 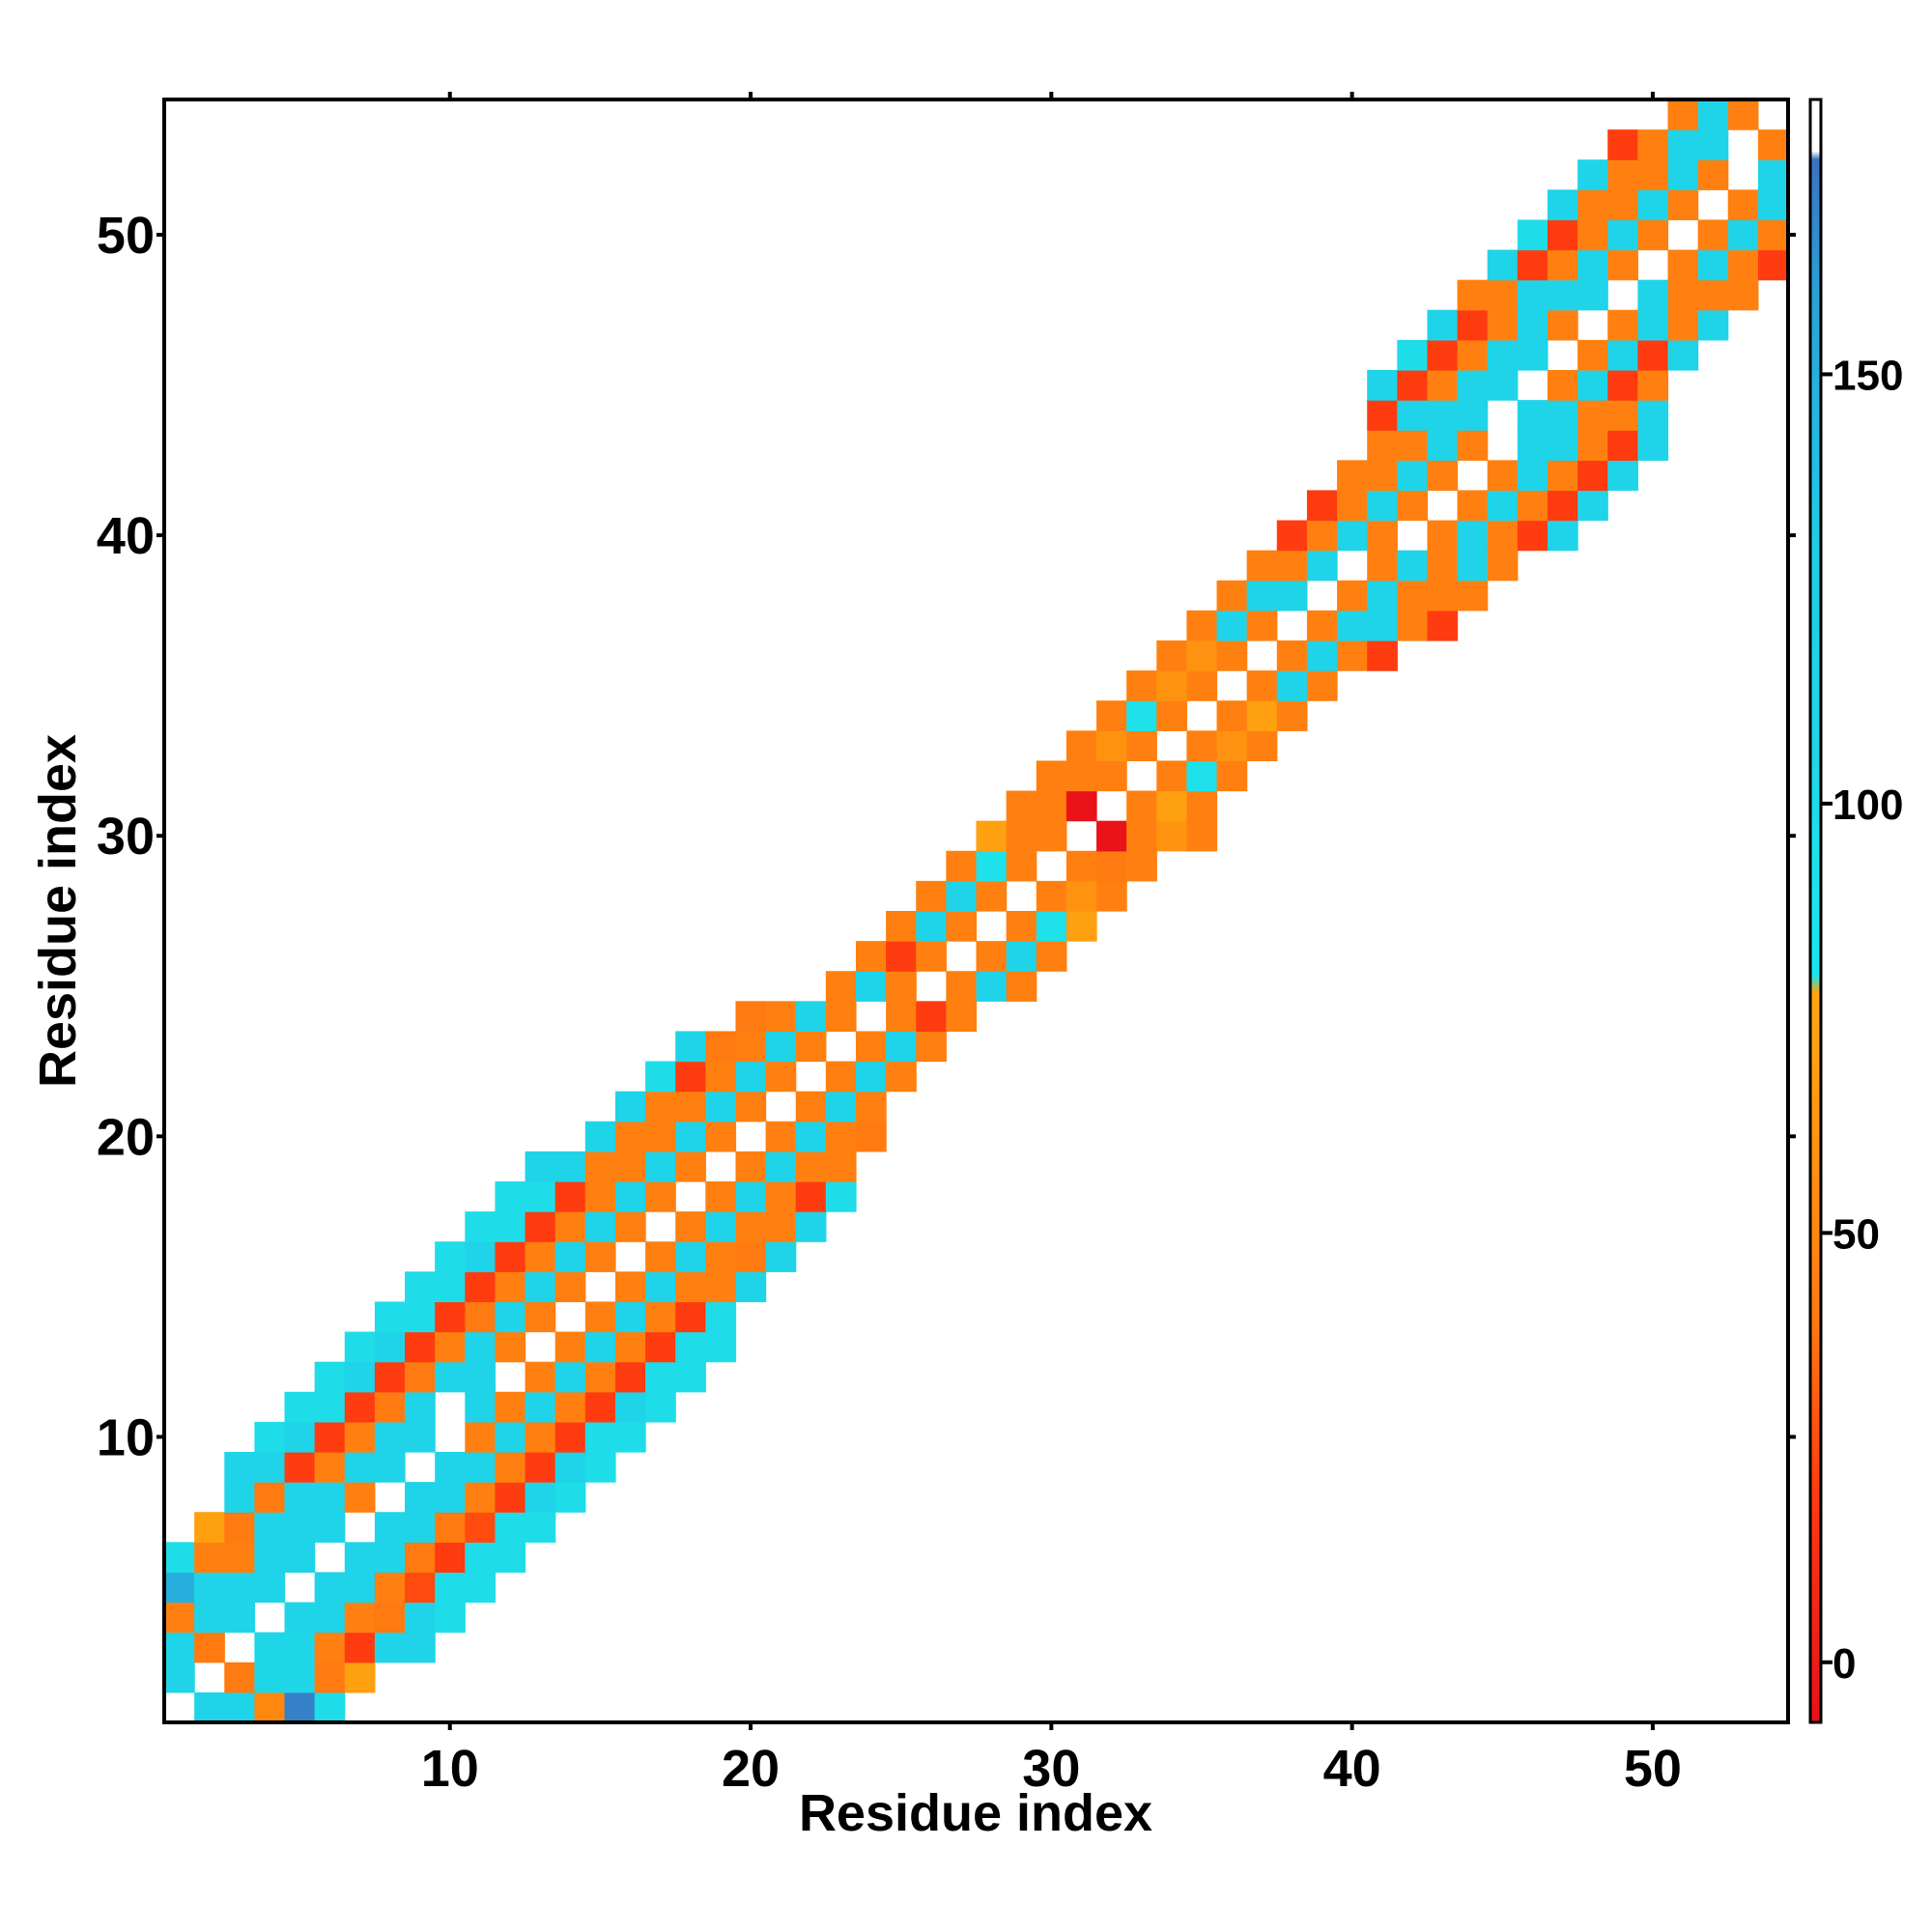 I want to click on y-tick-label: 10, so click(x=126, y=1437).